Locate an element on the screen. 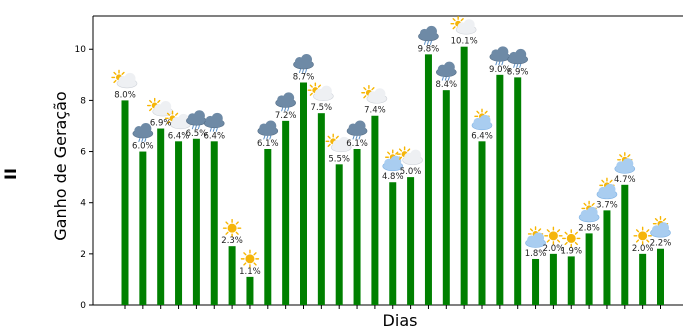  y-tick-label: 8 is located at coordinates (83, 101).